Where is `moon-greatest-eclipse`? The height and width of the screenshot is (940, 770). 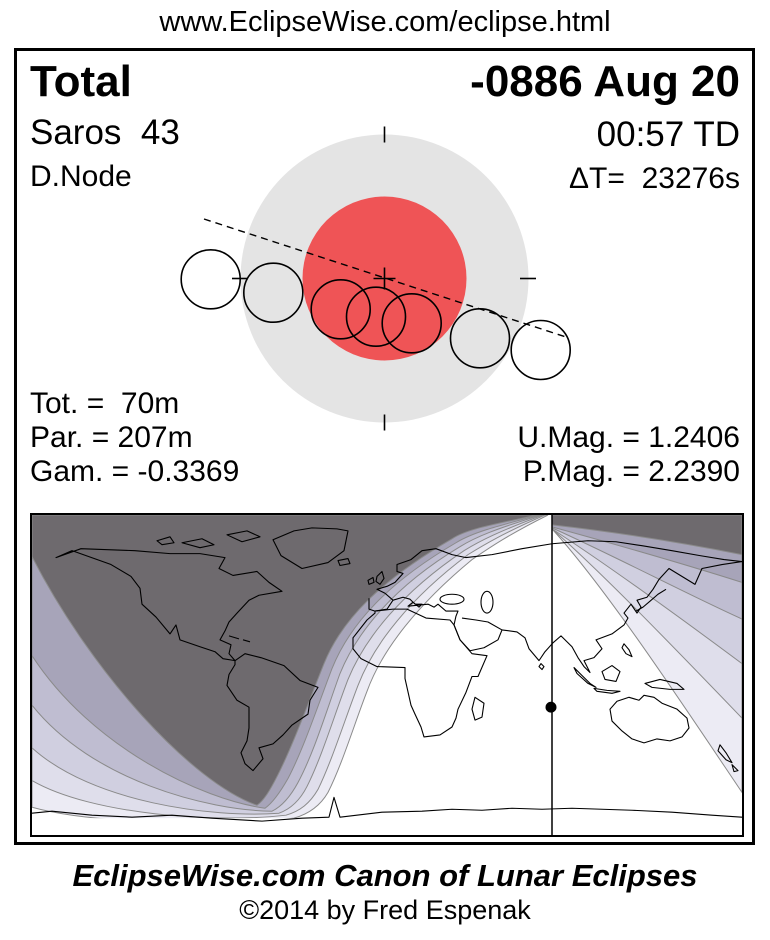
moon-greatest-eclipse is located at coordinates (376, 317).